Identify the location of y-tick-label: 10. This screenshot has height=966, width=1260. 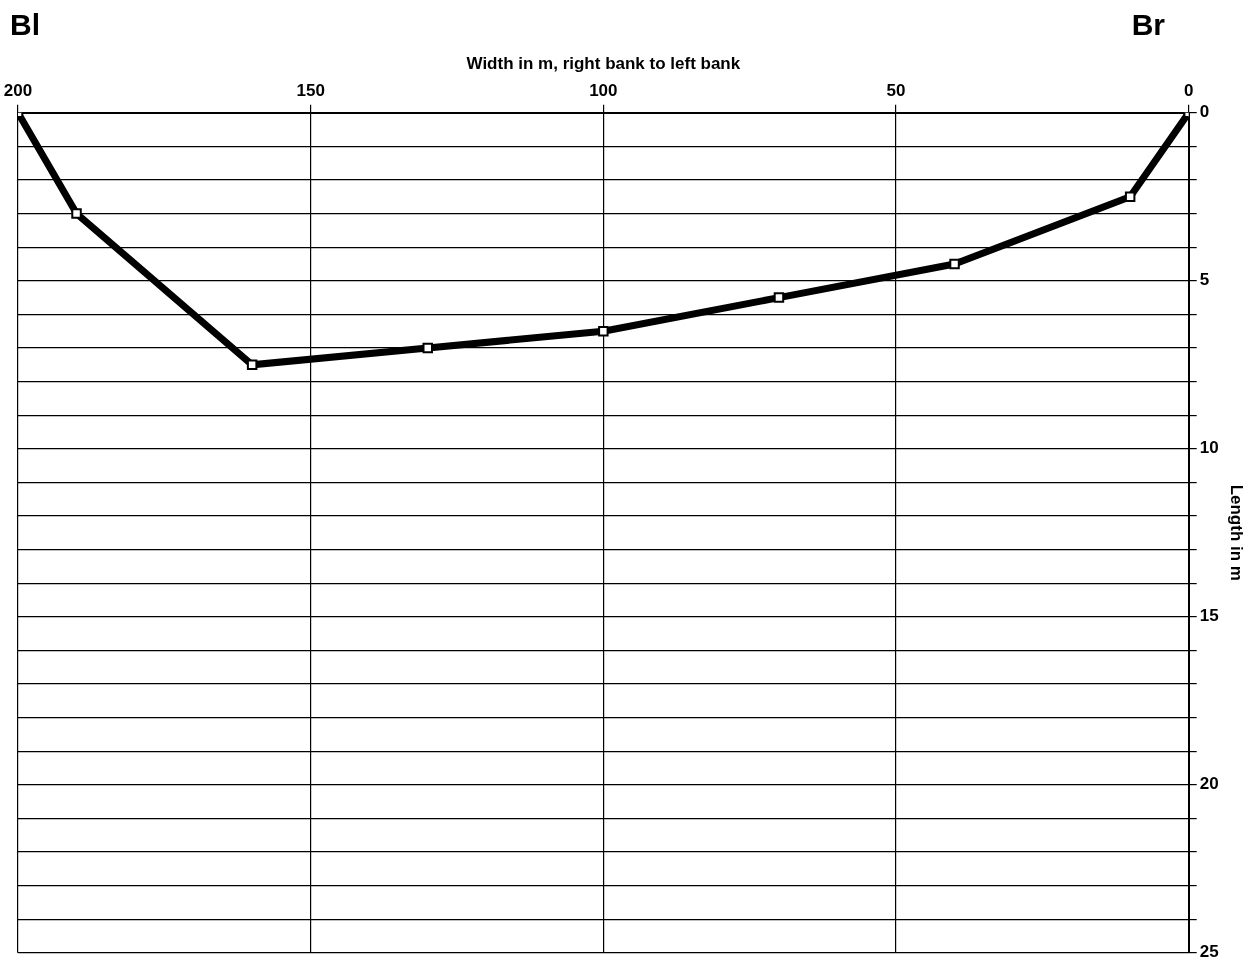
(1209, 448).